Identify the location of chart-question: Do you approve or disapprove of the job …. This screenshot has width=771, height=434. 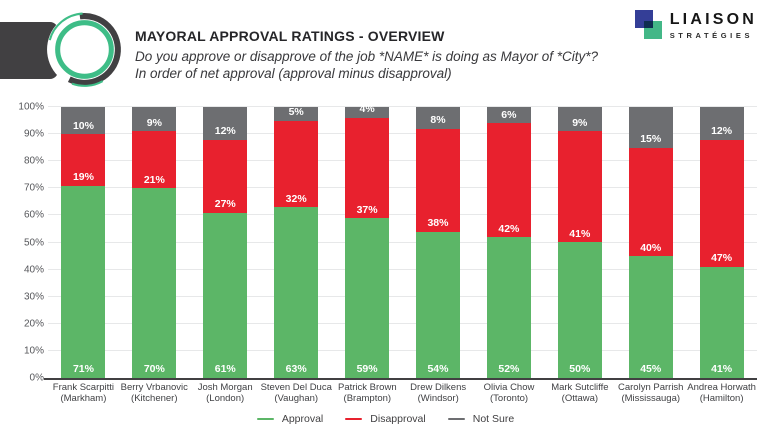
(366, 56).